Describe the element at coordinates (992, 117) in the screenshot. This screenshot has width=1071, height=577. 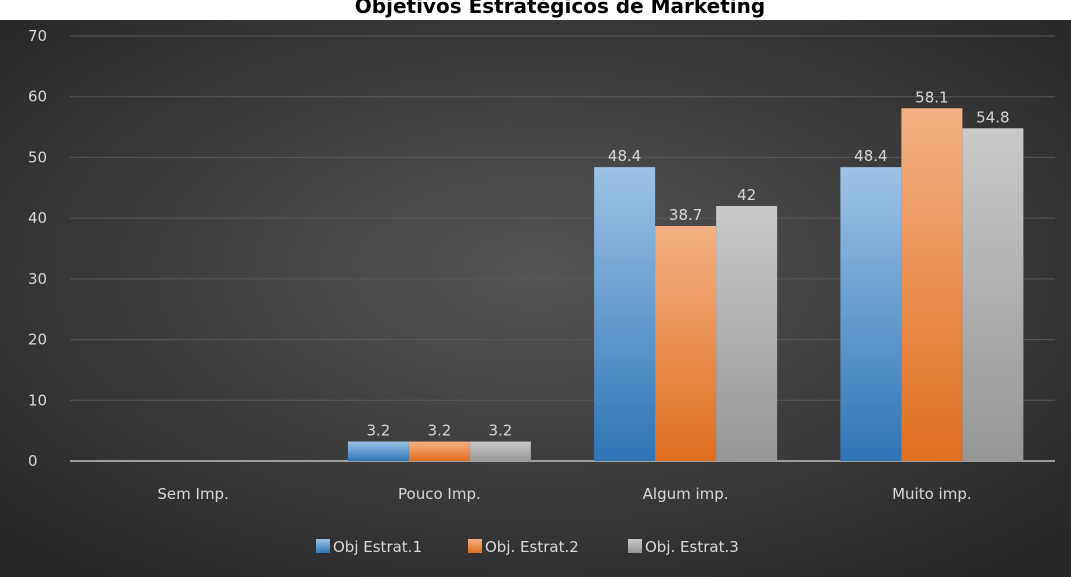
I see `data-label: 54.8` at that location.